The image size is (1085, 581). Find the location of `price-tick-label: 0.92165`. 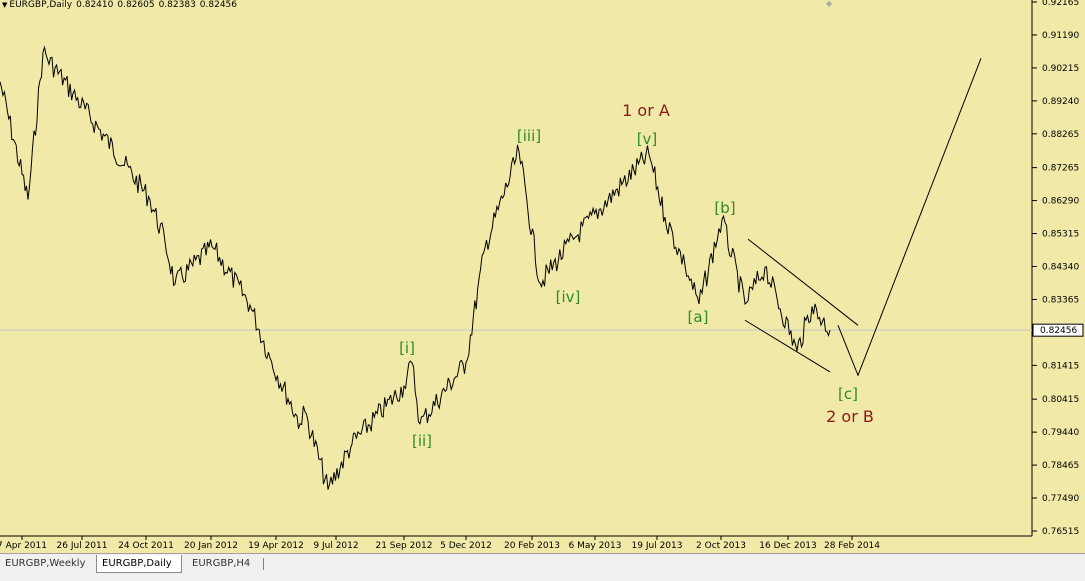

price-tick-label: 0.92165 is located at coordinates (1060, 4).